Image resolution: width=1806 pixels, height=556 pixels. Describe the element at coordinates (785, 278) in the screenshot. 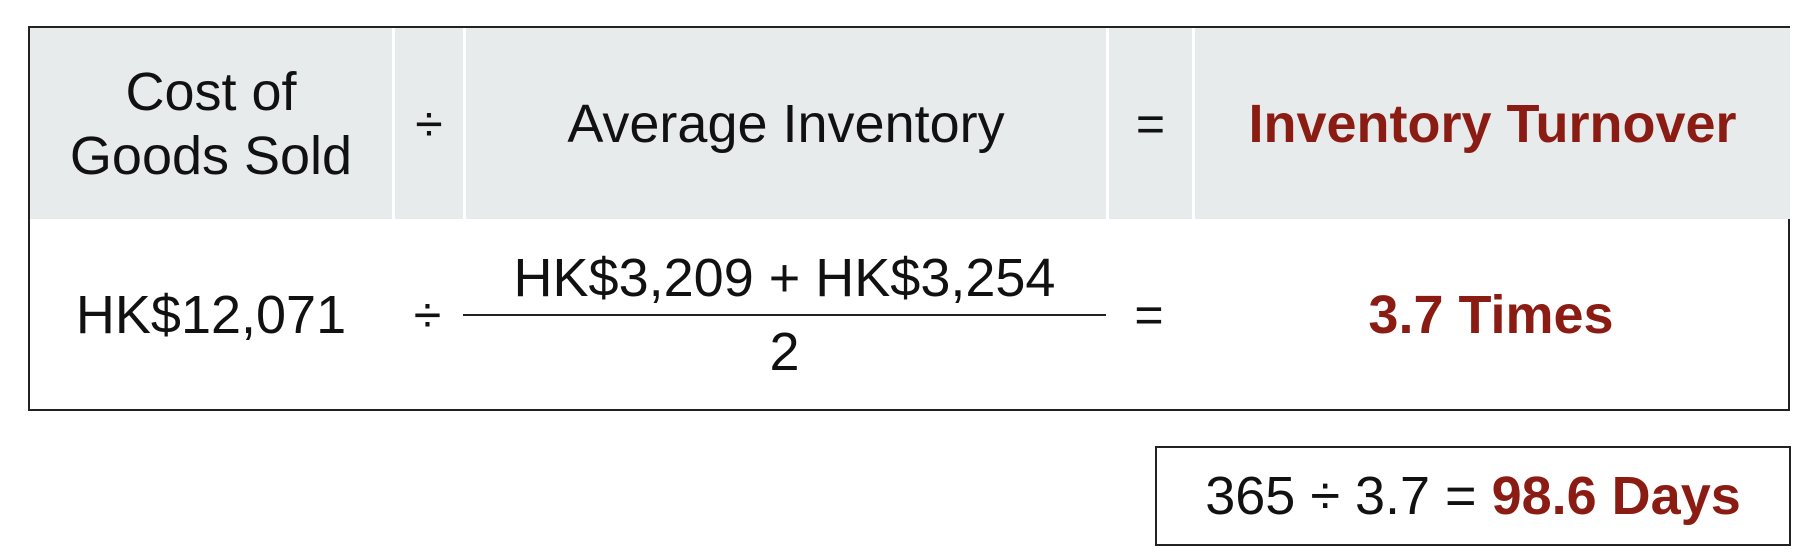

I see `fraction-numerator: HK$3,209 + HK$3,254` at that location.